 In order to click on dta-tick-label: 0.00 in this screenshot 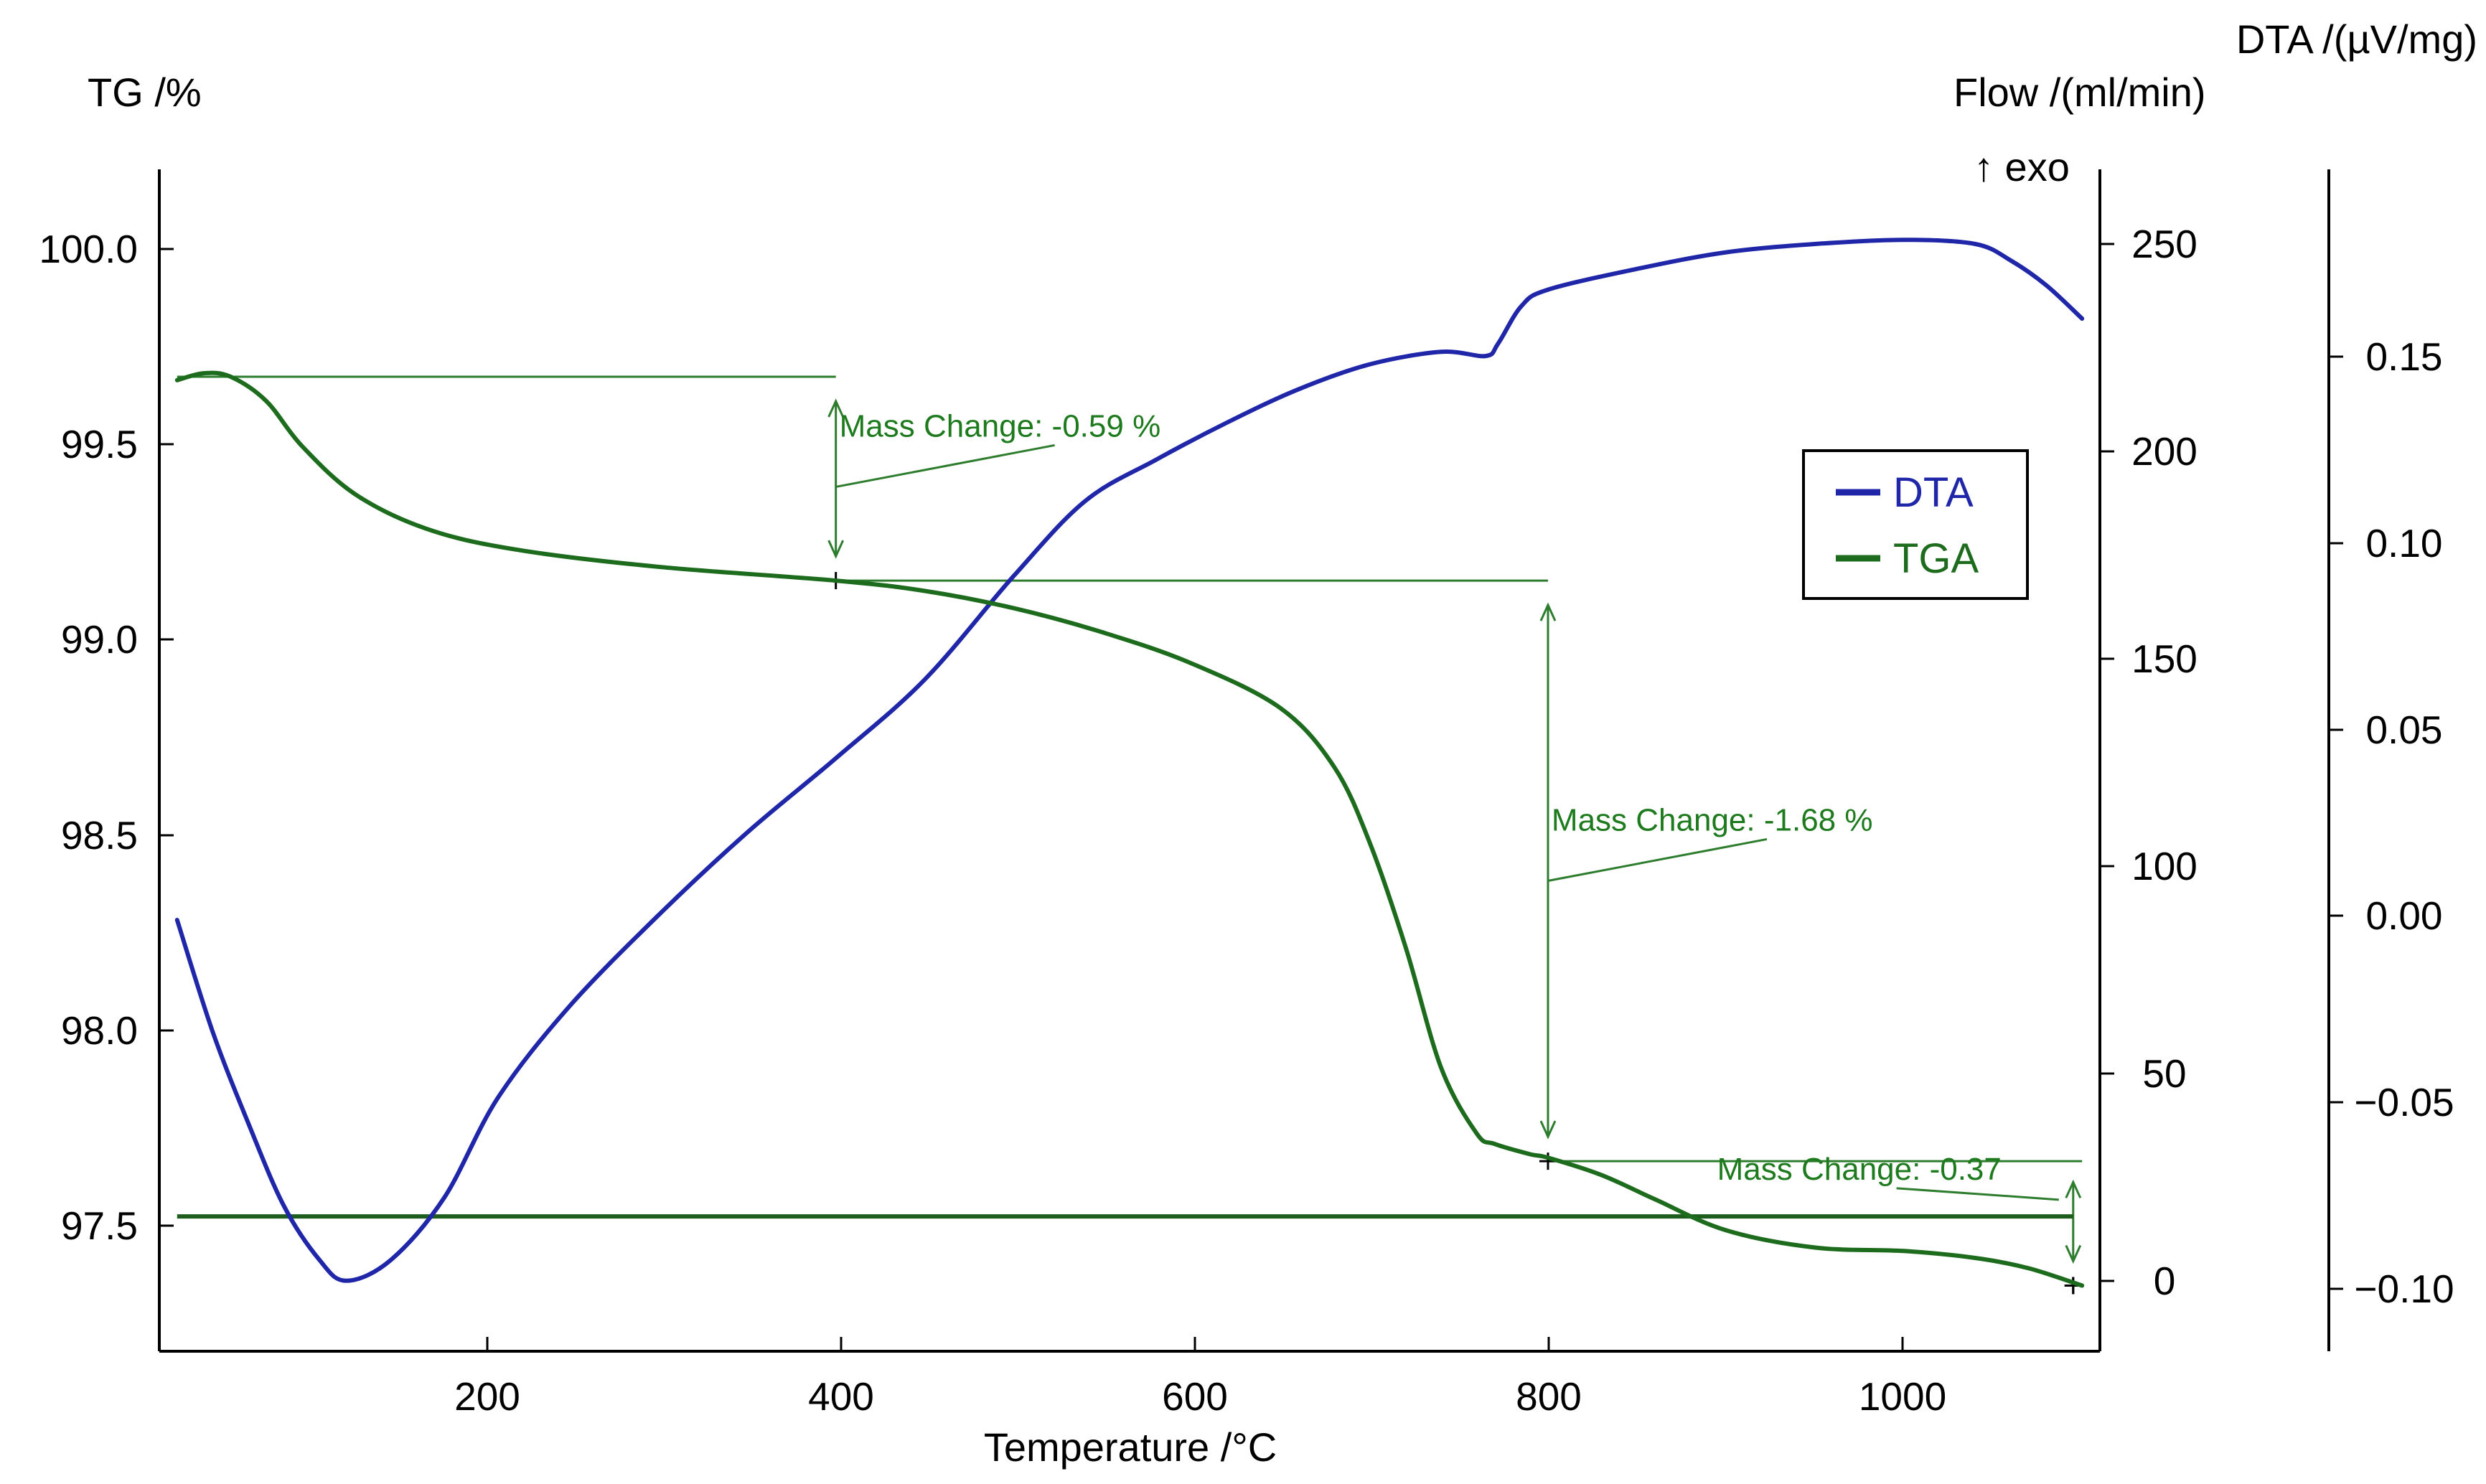, I will do `click(2403, 916)`.